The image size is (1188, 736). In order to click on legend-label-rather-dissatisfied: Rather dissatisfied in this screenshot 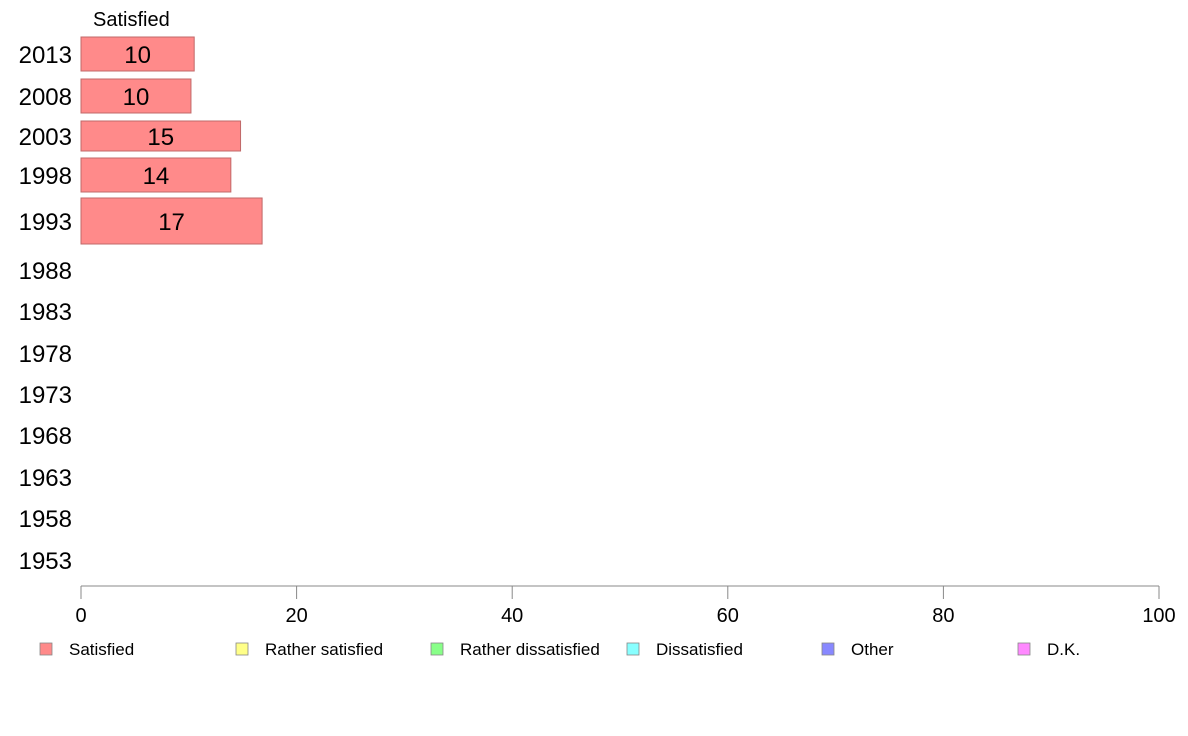, I will do `click(530, 649)`.